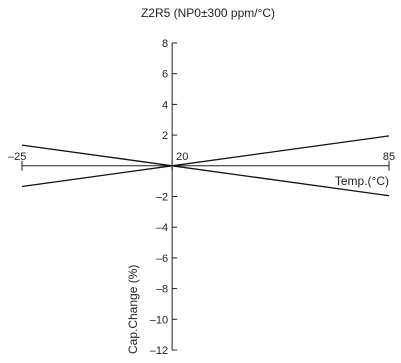 The height and width of the screenshot is (363, 401). Describe the element at coordinates (159, 351) in the screenshot. I see `y-tick-label: –12` at that location.